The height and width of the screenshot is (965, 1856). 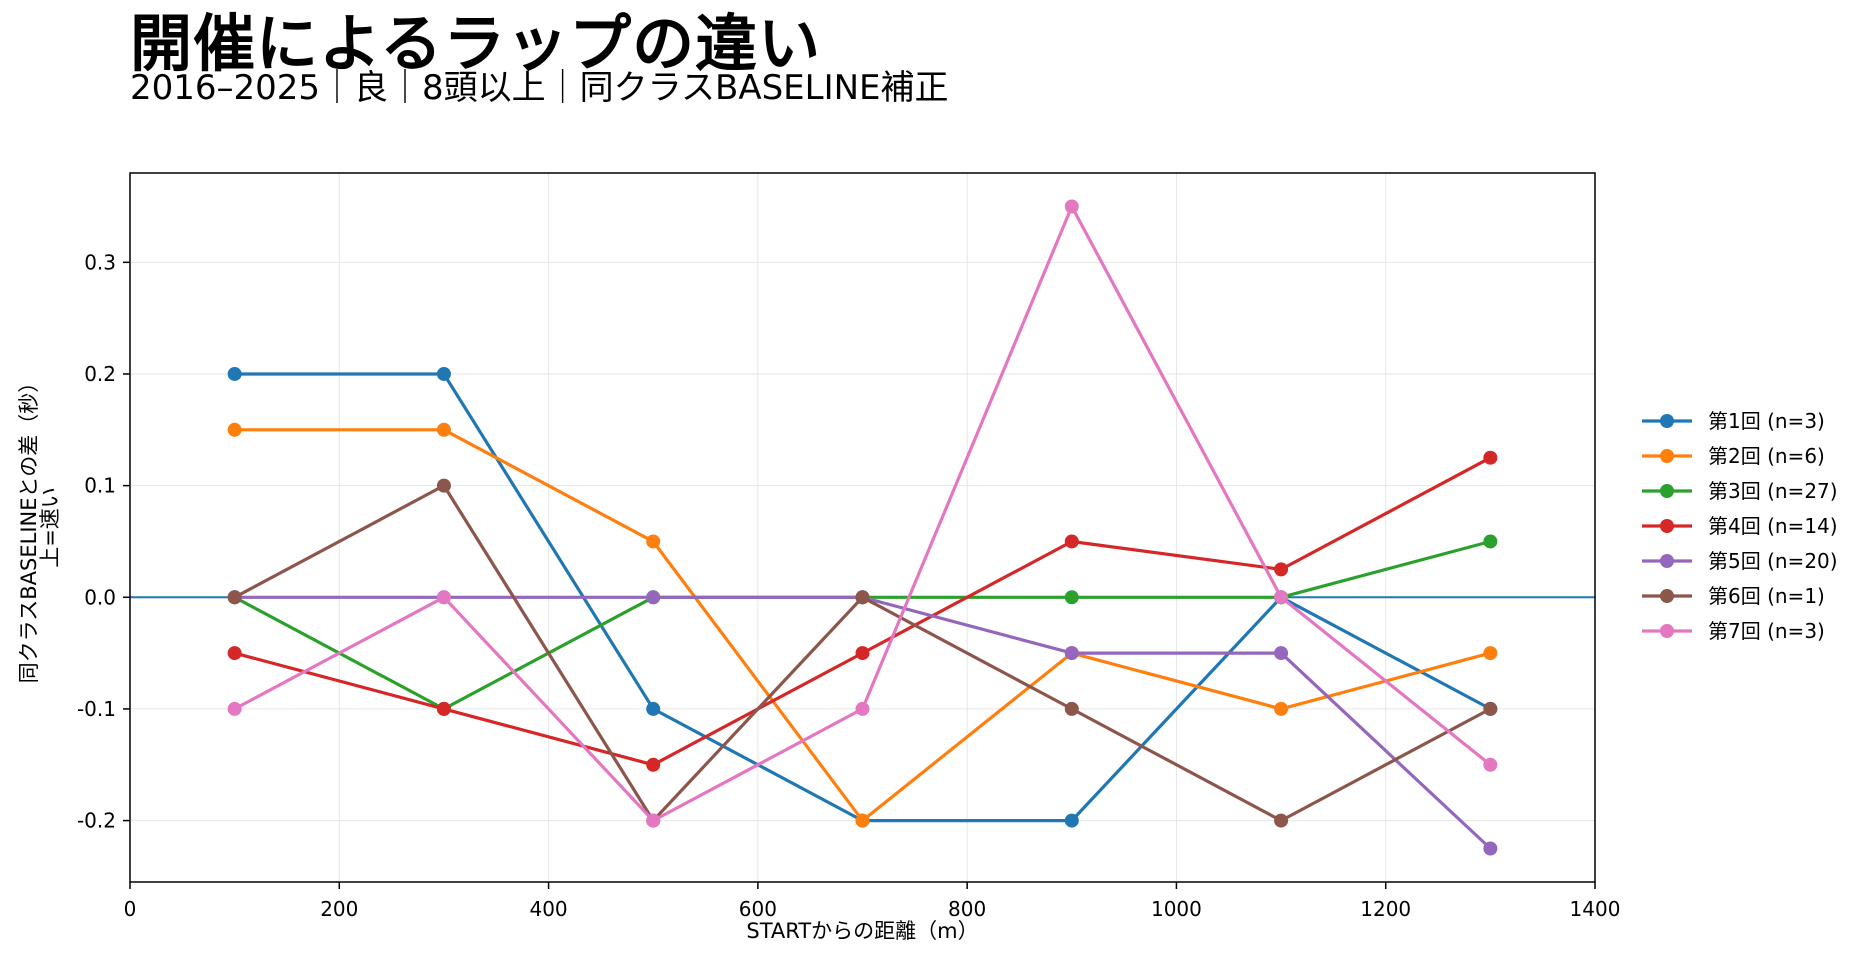 I want to click on y-axis-label: 同クラスBASELINEとの差（秒）, so click(x=29, y=528).